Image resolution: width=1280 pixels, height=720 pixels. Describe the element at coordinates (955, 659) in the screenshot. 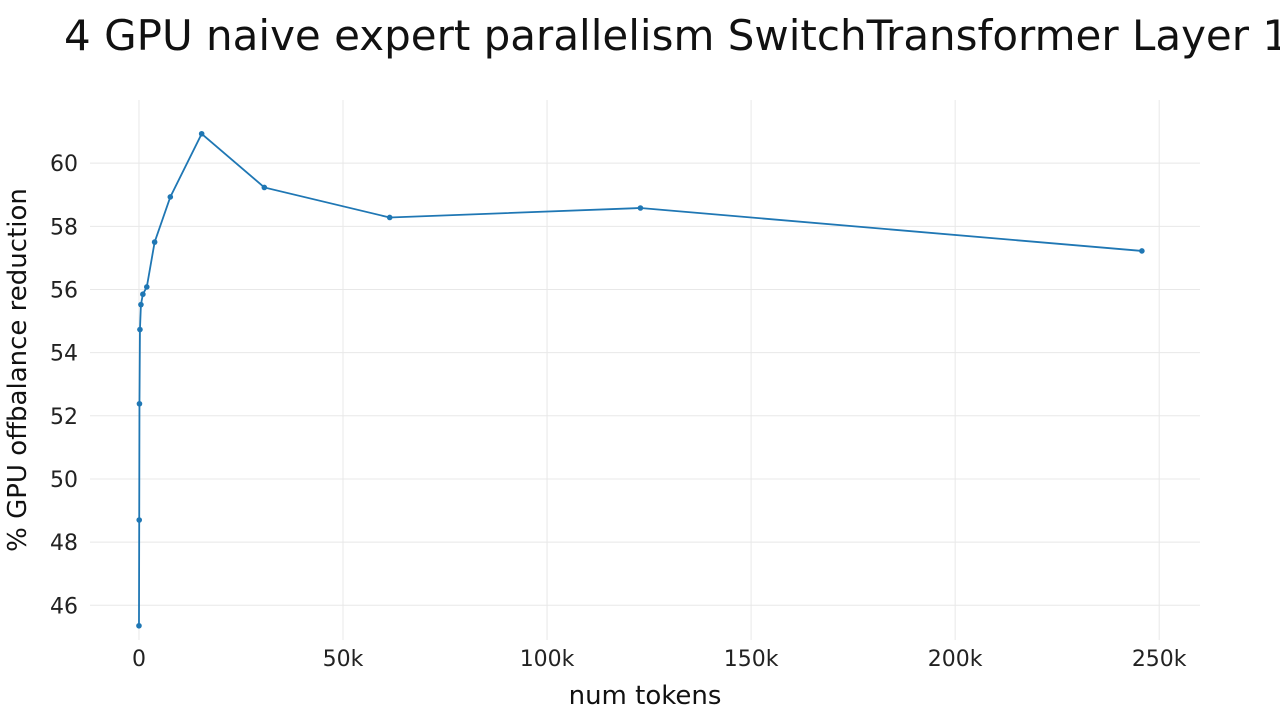

I see `x-tick-label: 200k` at that location.